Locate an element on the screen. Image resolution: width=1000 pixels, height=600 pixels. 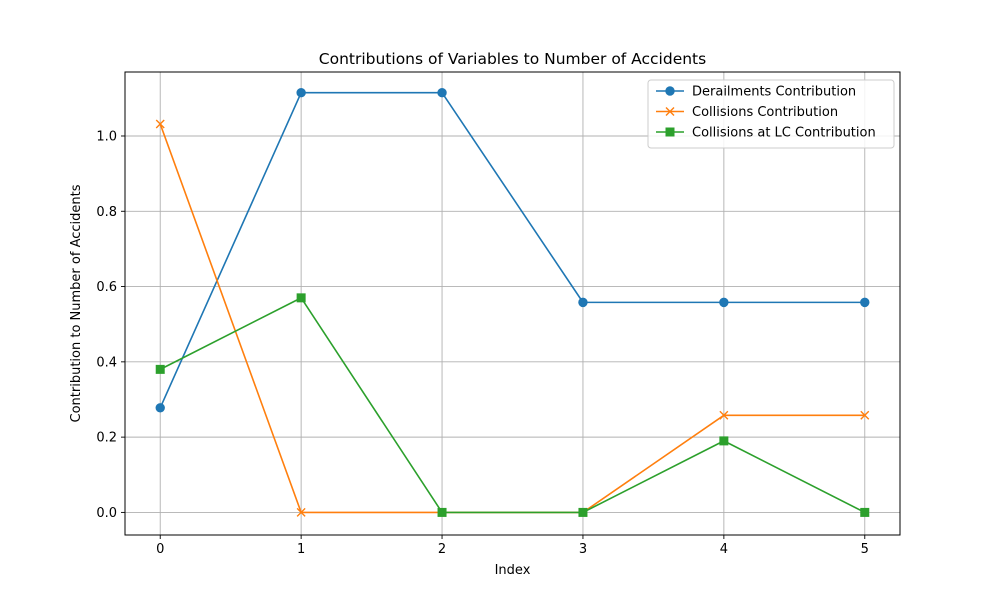
legend-entry: Collisions Contribution is located at coordinates (747, 112).